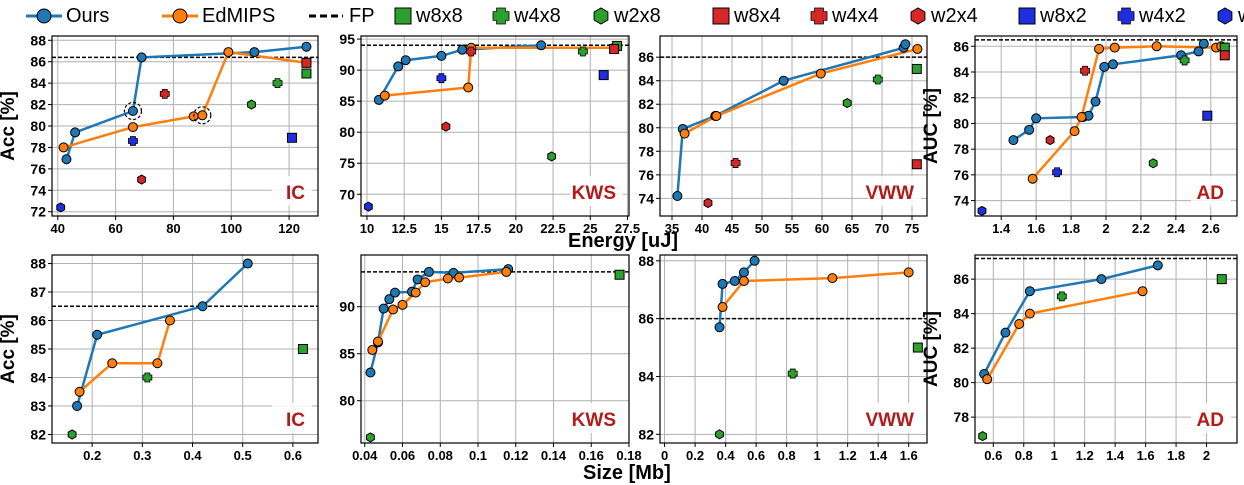 This screenshot has height=485, width=1244. Describe the element at coordinates (9, 126) in the screenshot. I see `y-axis-label: Acc [%]` at that location.